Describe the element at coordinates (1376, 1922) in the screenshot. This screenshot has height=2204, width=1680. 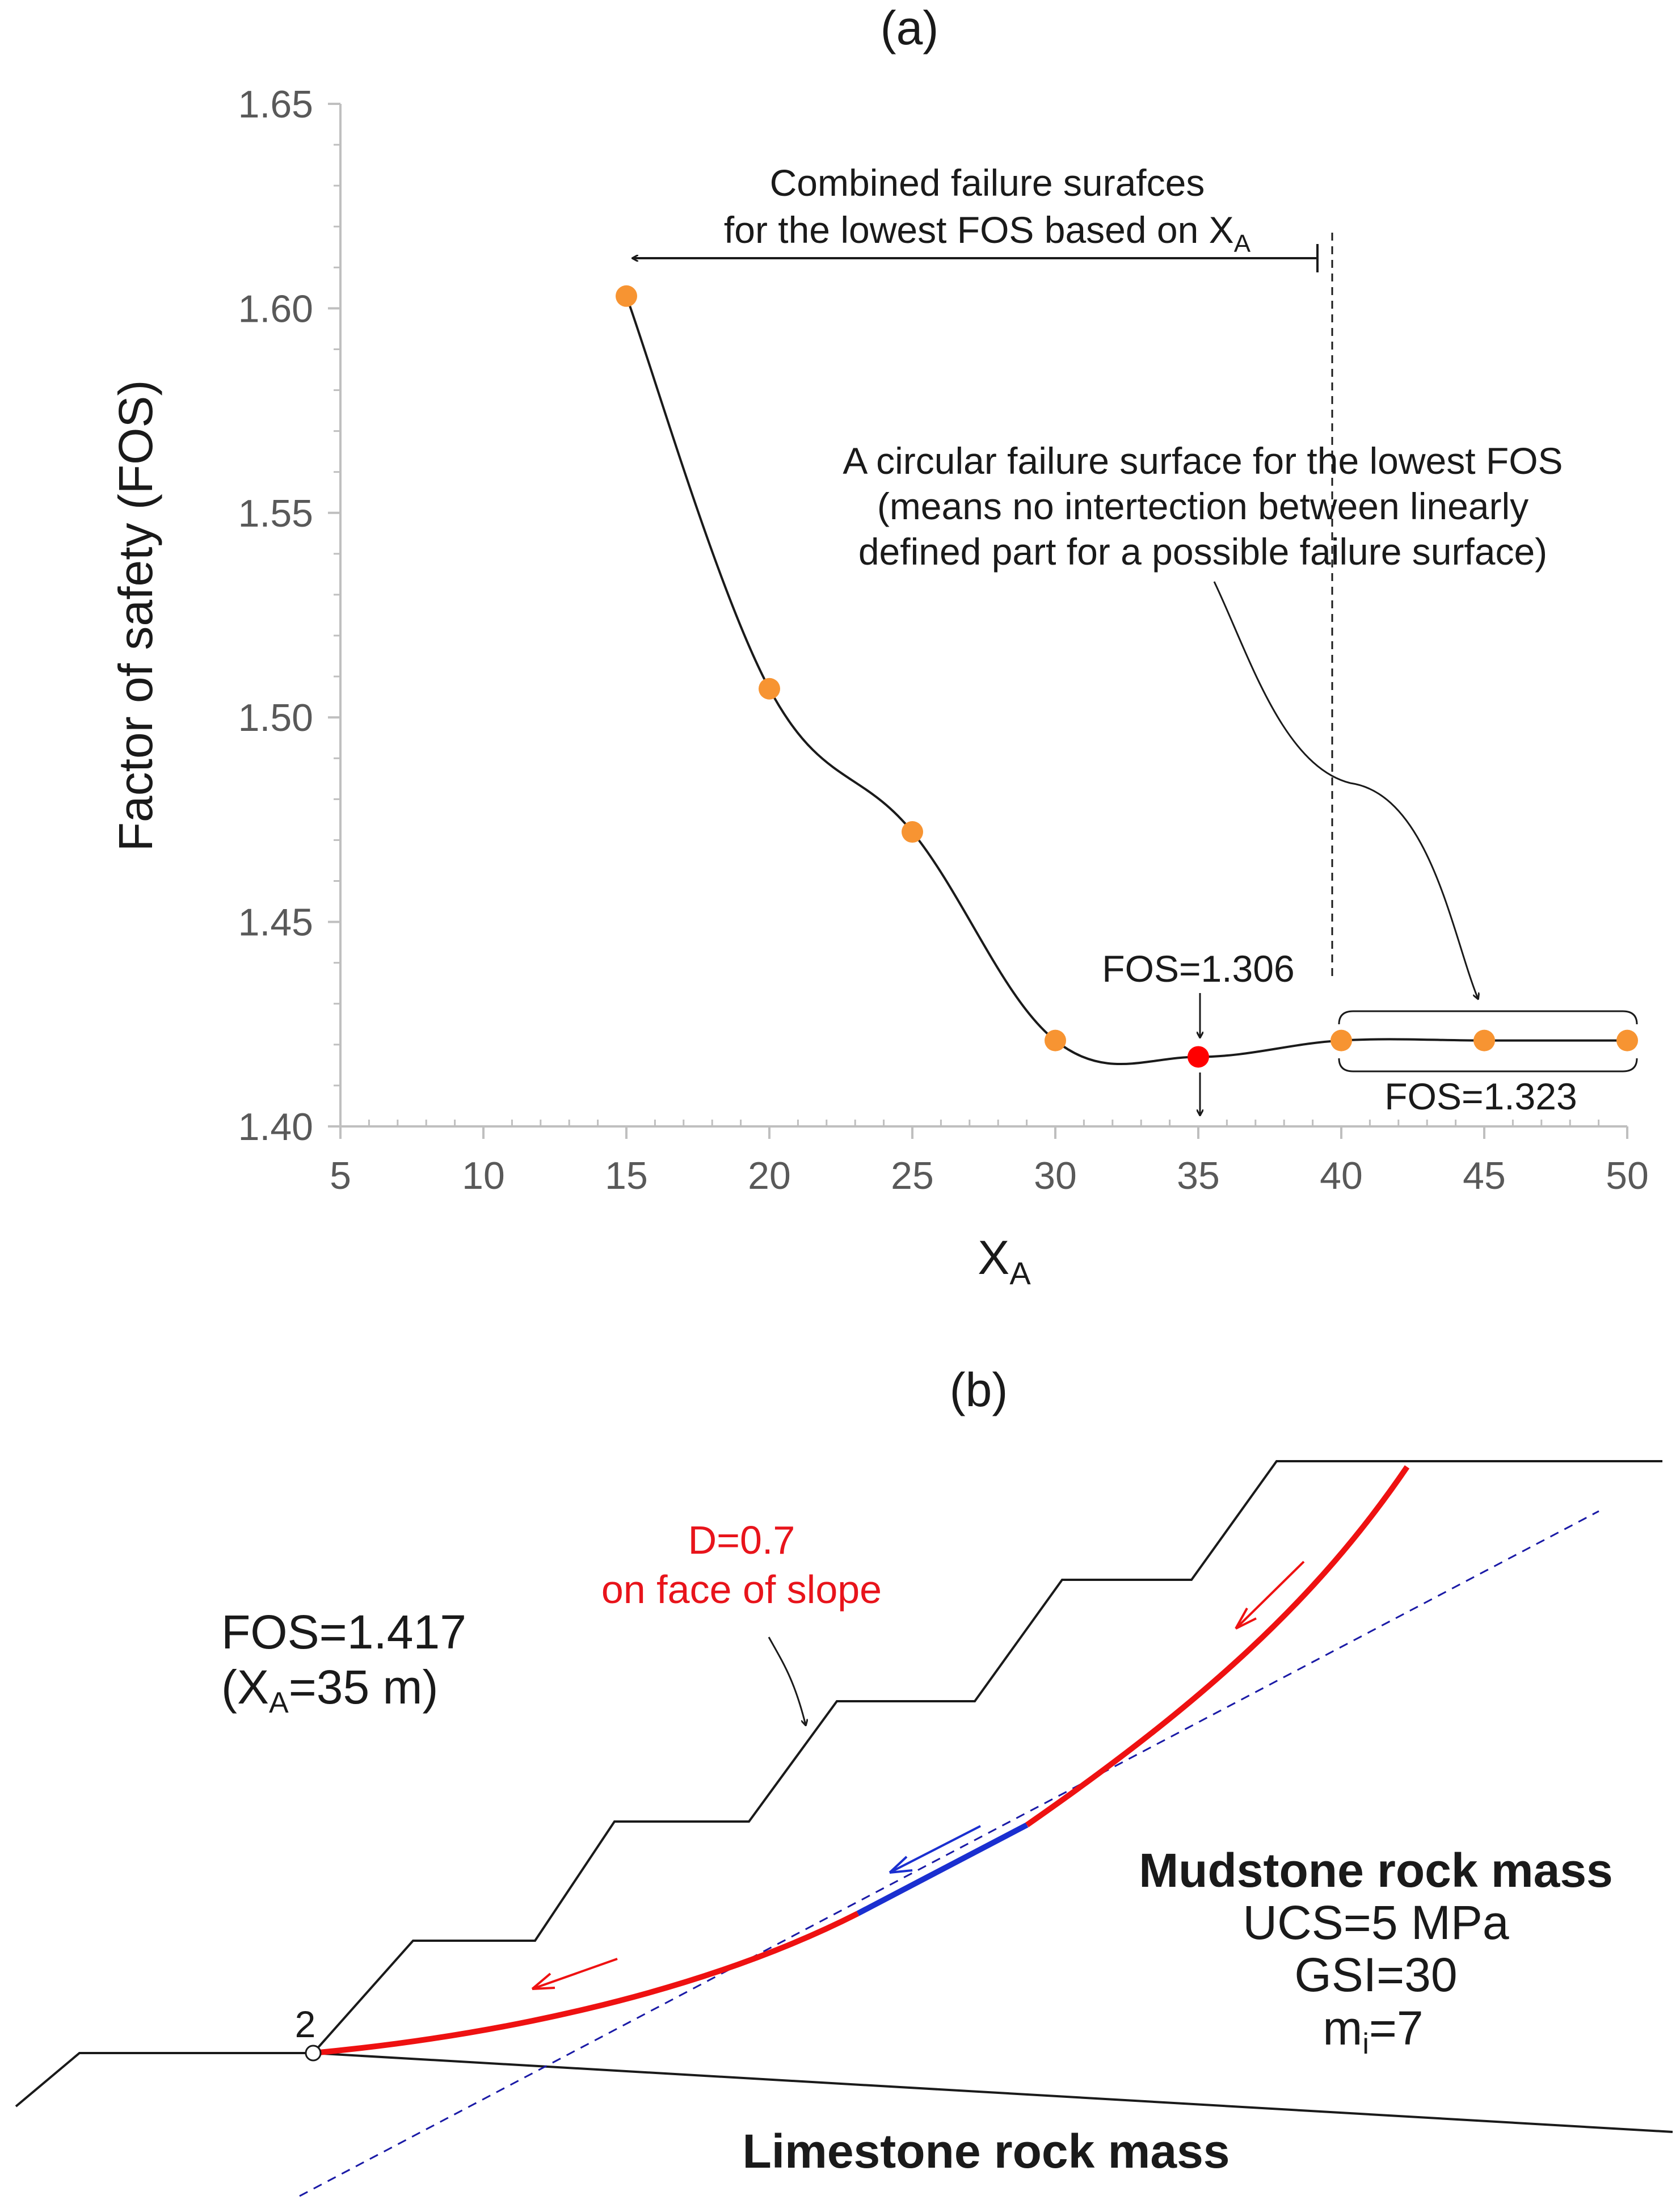
I see `ucs-label: UCS=5 MPa` at that location.